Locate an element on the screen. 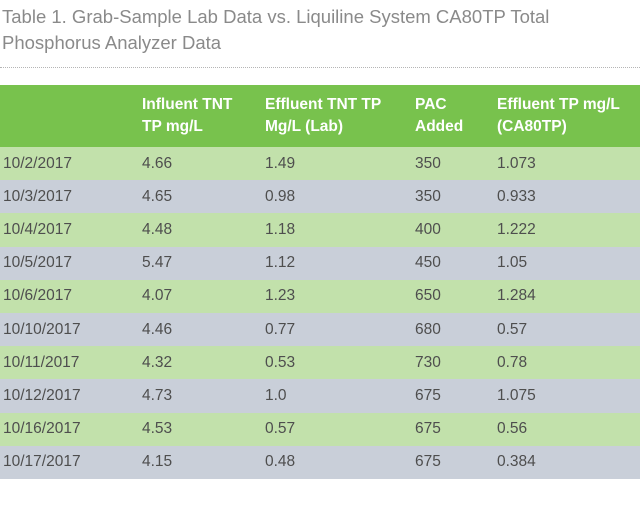 This screenshot has width=640, height=524. cell-effluent-ca80tp: 0.78 is located at coordinates (568, 363).